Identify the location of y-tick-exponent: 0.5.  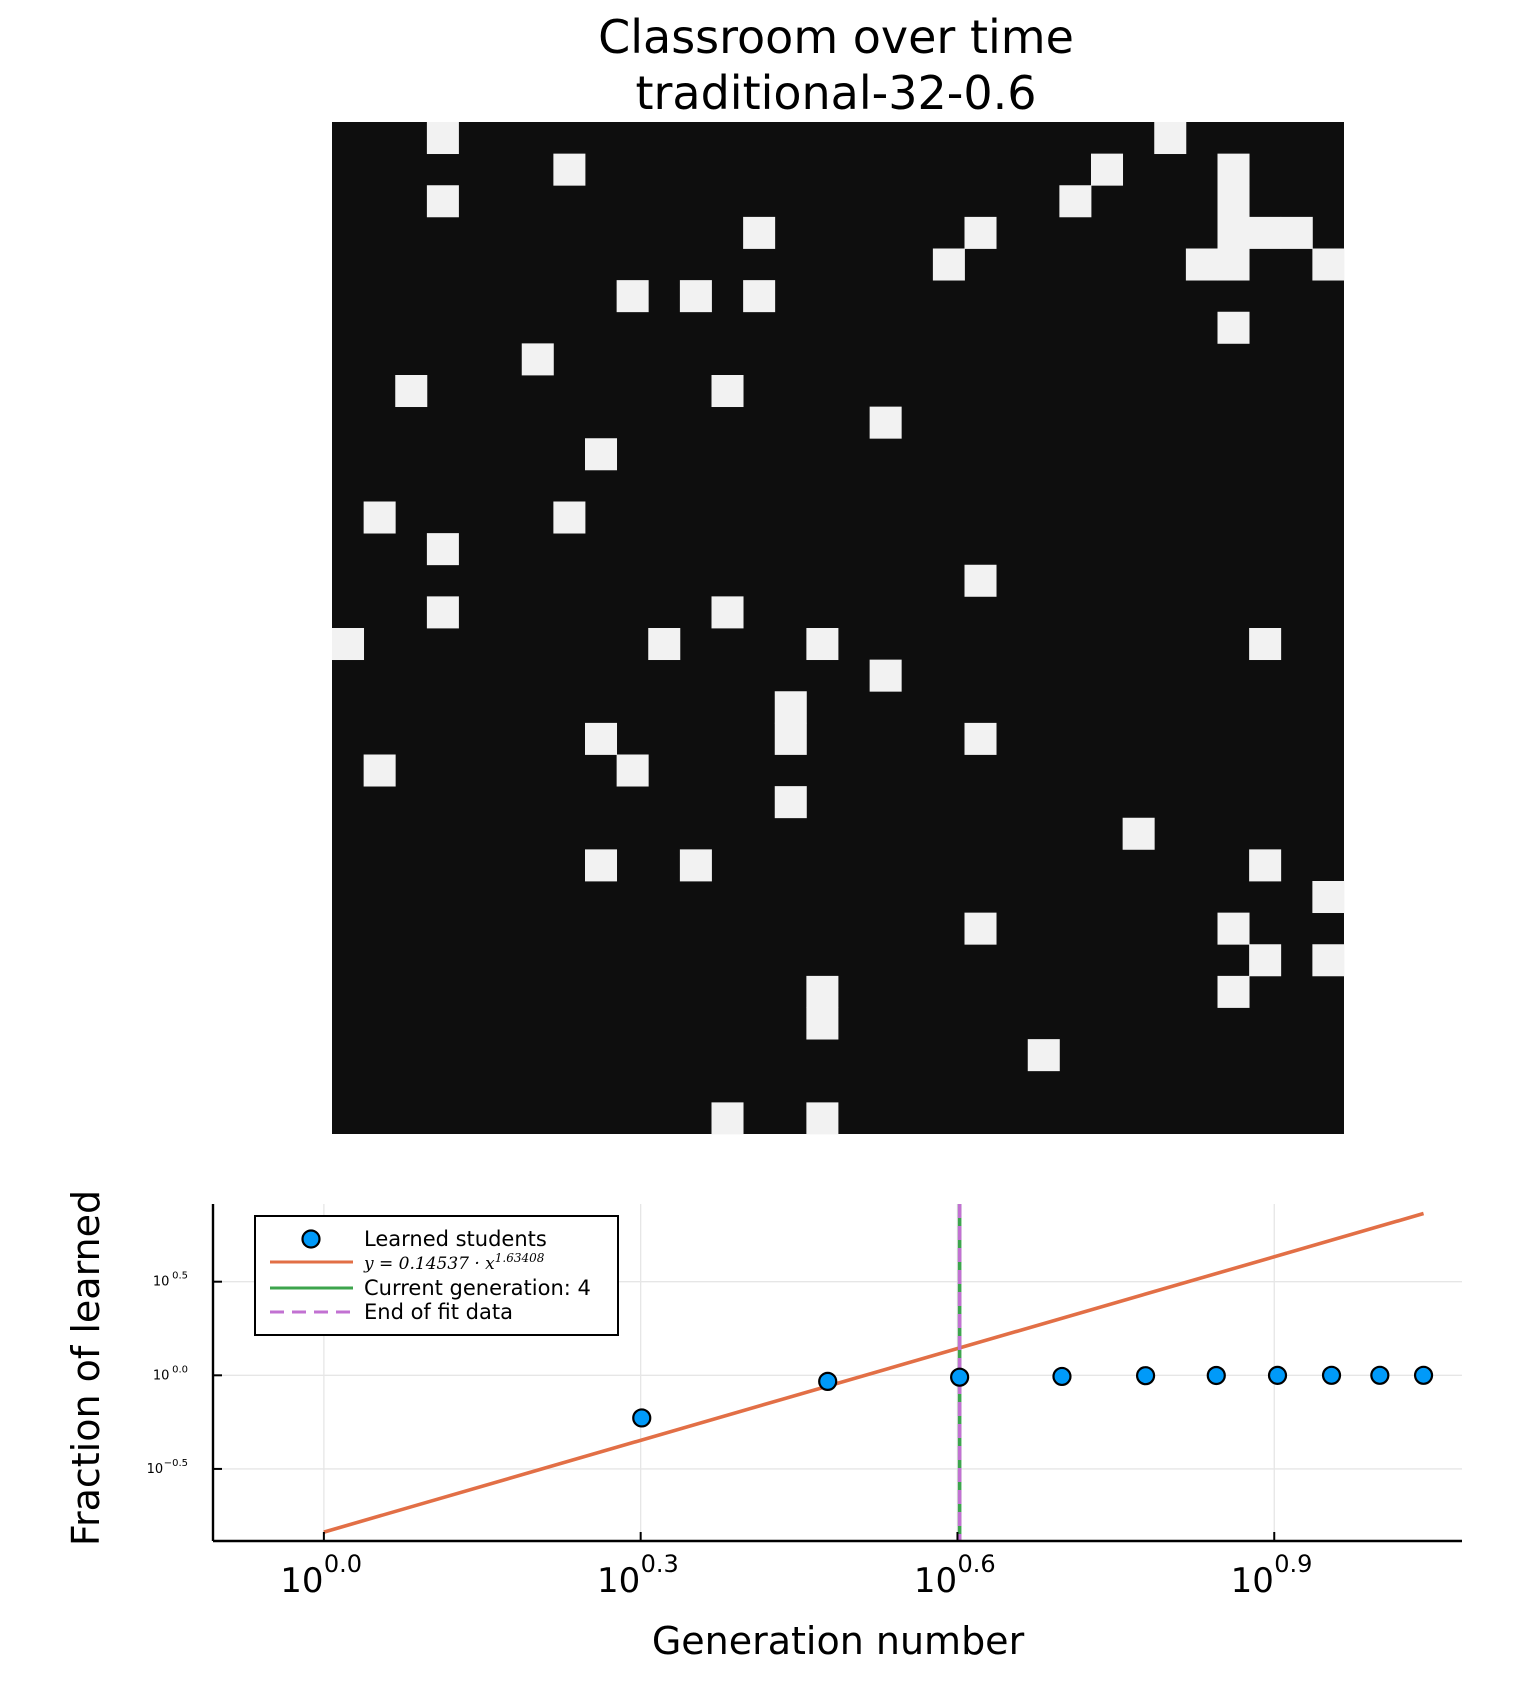
(180, 1276).